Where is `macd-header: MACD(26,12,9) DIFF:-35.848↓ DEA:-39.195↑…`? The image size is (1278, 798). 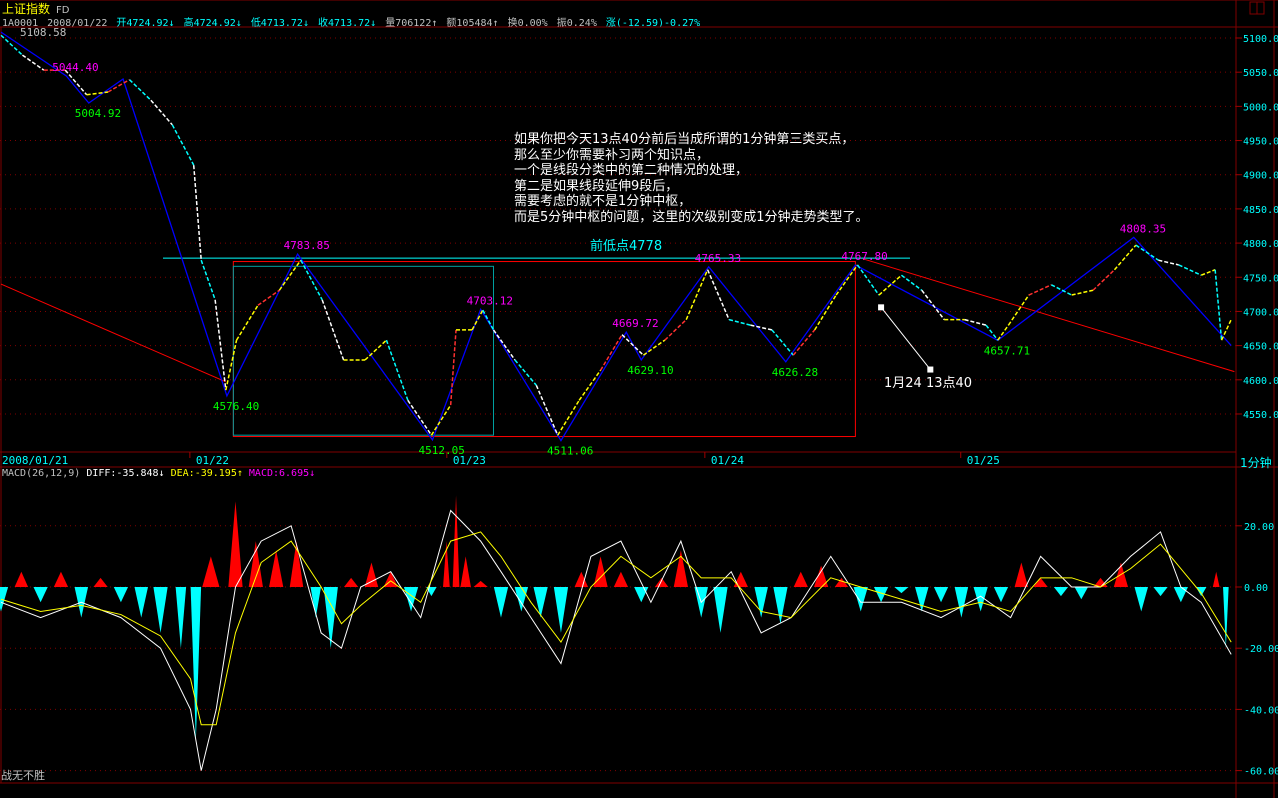
macd-header: MACD(26,12,9) DIFF:-35.848↓ DEA:-39.195↑… is located at coordinates (158, 473).